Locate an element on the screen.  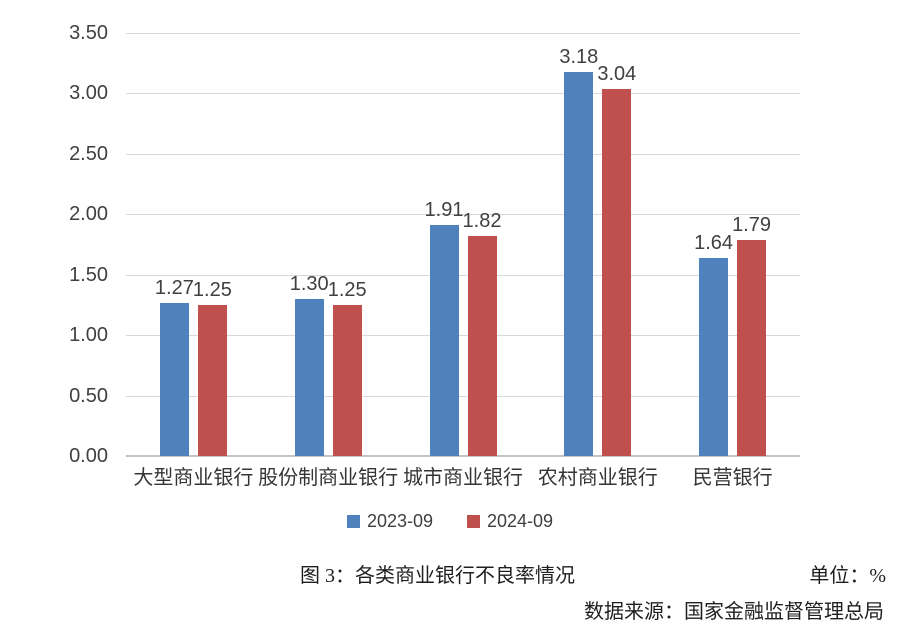
value-label: 1.30 is located at coordinates (309, 283).